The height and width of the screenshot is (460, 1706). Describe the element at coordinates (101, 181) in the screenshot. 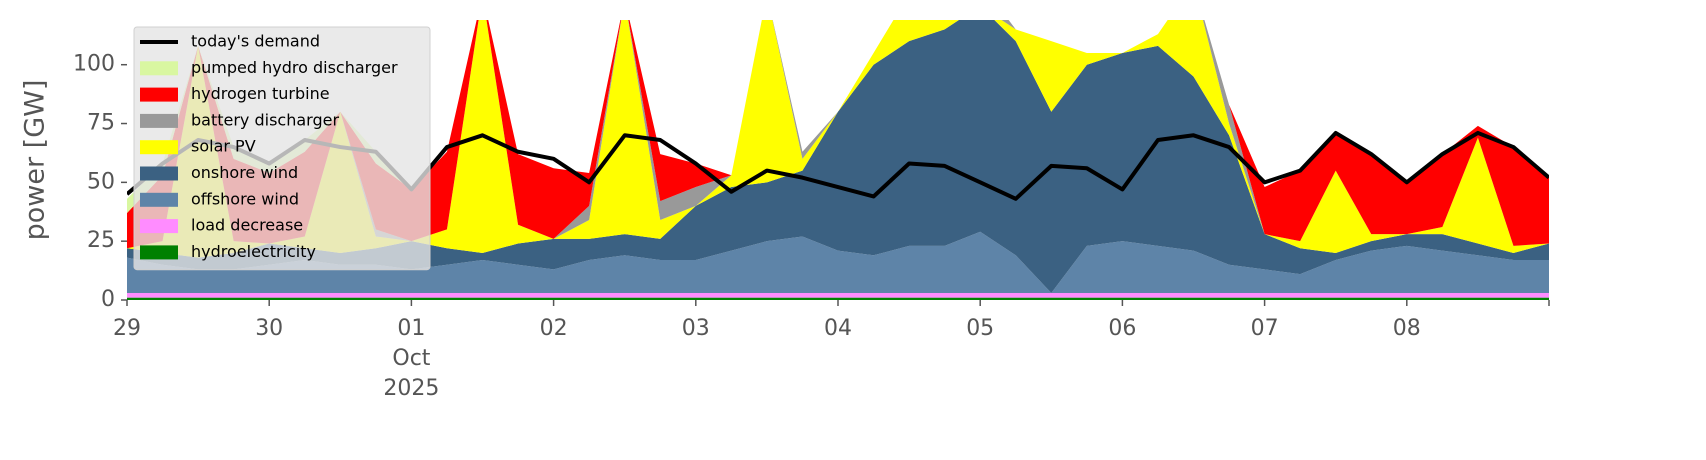

I see `y-tick-label: 50` at that location.